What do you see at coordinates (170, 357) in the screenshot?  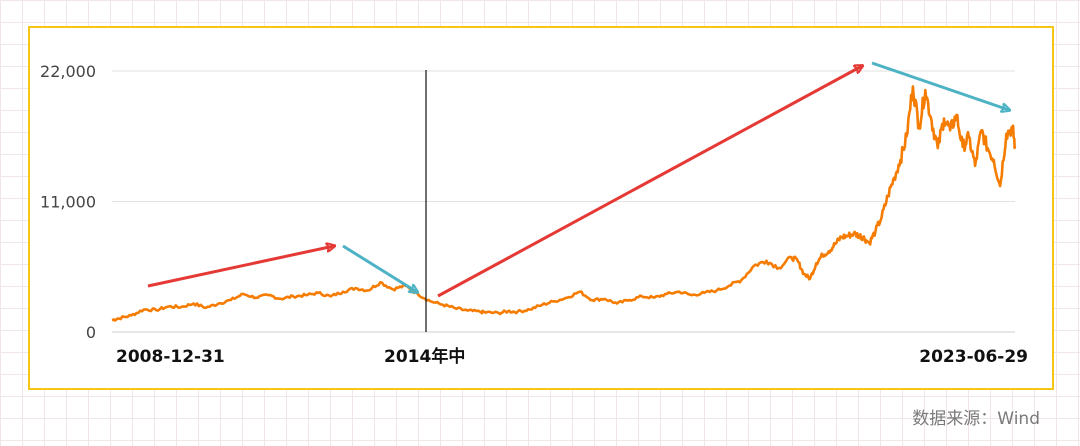 I see `x-tick-label-start: 2008-12-31` at bounding box center [170, 357].